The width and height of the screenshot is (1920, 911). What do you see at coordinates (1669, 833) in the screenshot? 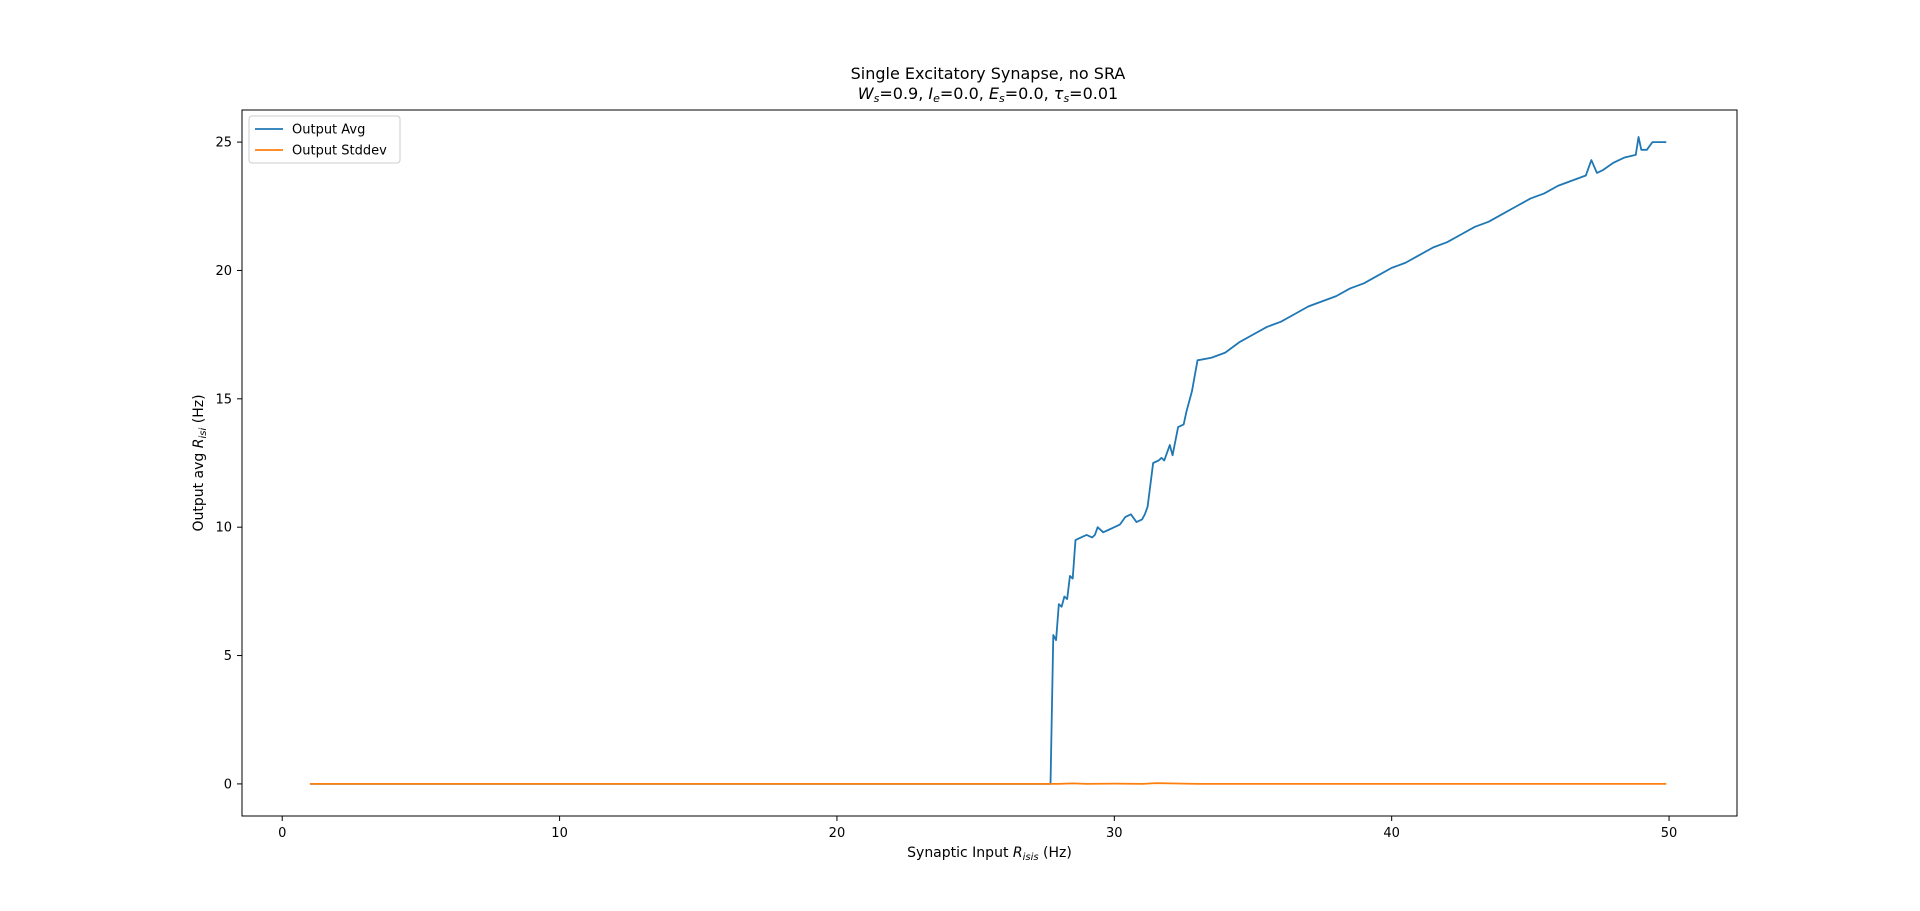
I see `x-tick-label: 50` at bounding box center [1669, 833].